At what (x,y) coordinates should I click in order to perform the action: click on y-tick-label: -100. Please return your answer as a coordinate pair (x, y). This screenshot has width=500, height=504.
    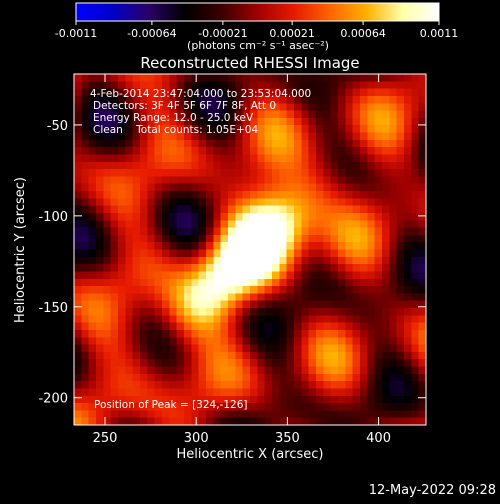
    Looking at the image, I should click on (53, 217).